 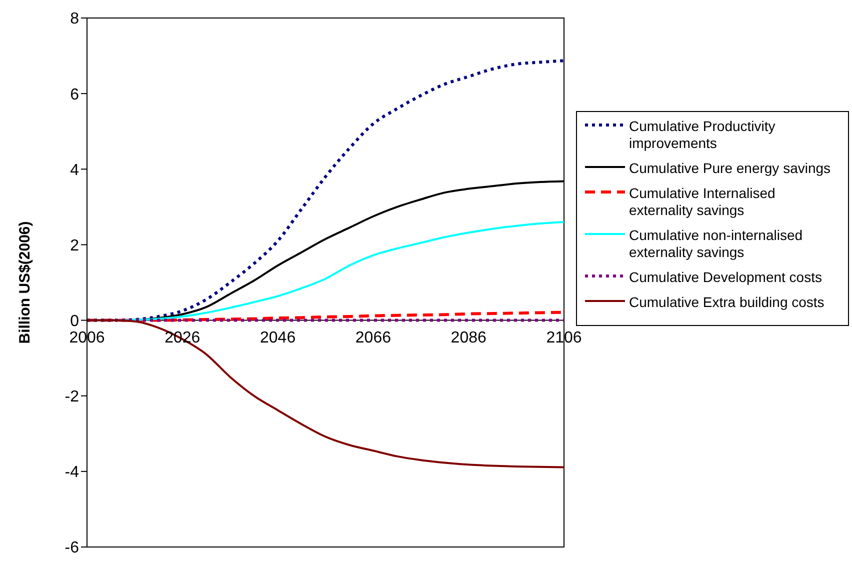 I want to click on legend-label: Cumulative Internalised externality savings, so click(x=702, y=202).